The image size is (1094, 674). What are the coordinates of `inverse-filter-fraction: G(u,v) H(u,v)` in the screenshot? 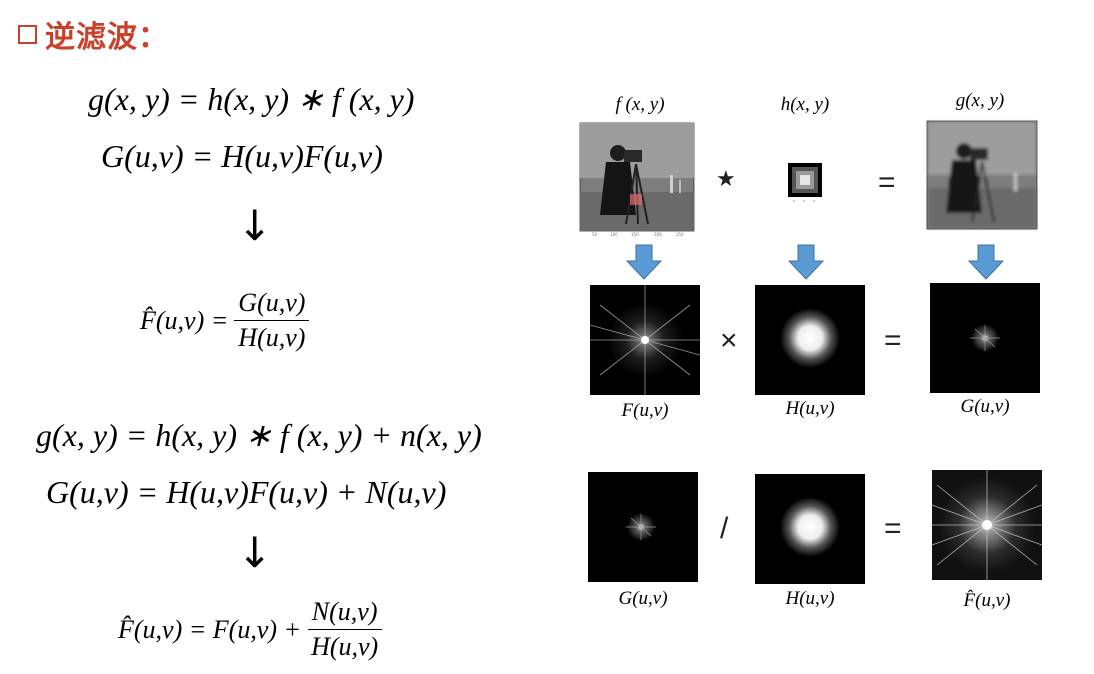 It's located at (272, 320).